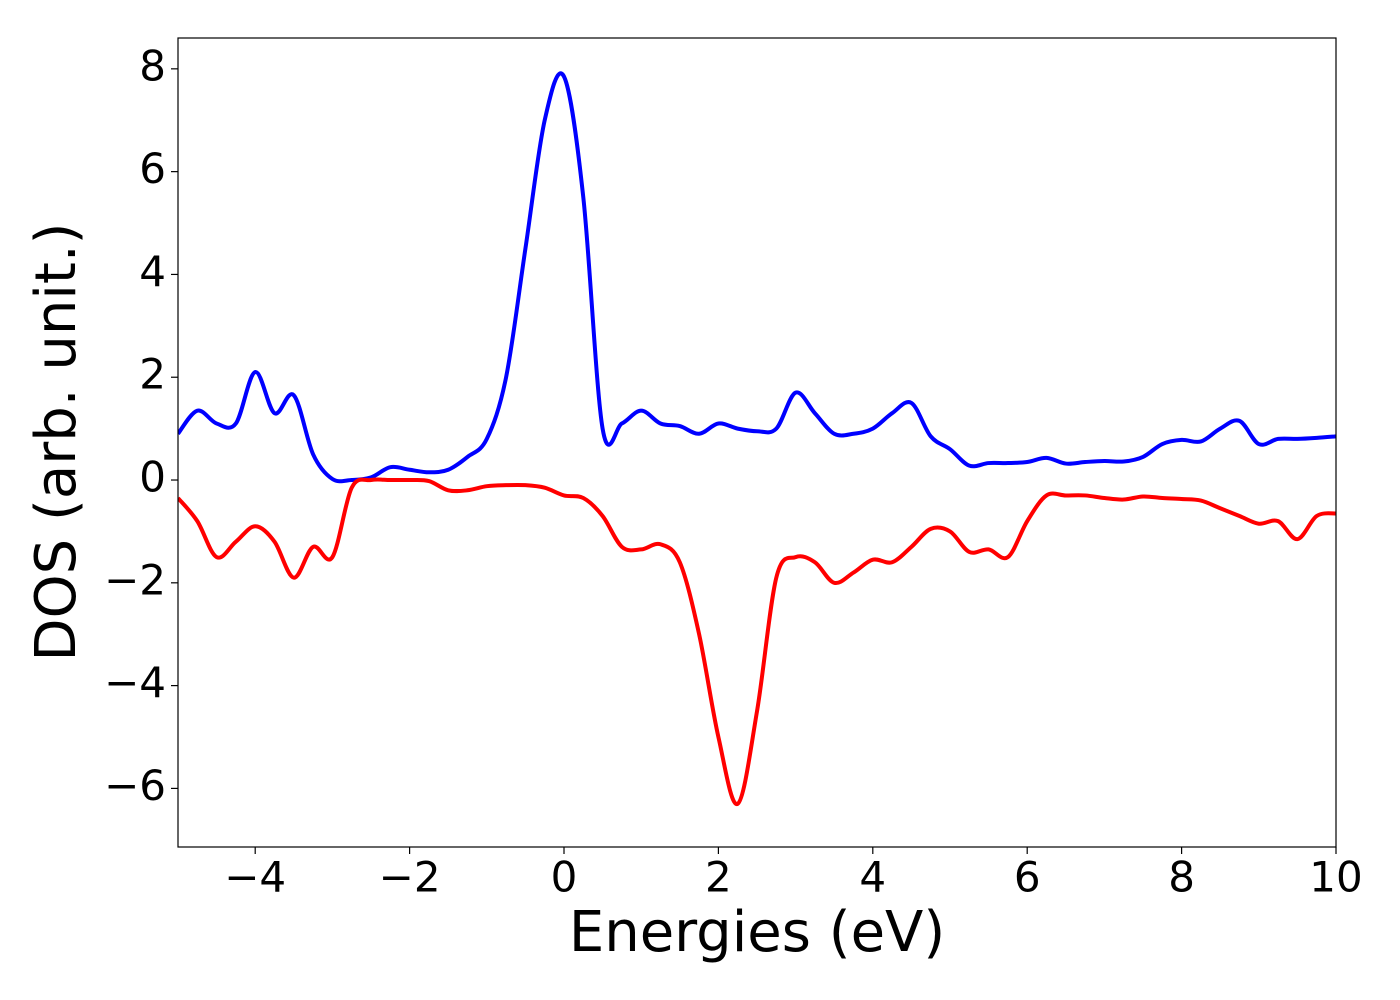  I want to click on x-tick-label: 4, so click(872, 877).